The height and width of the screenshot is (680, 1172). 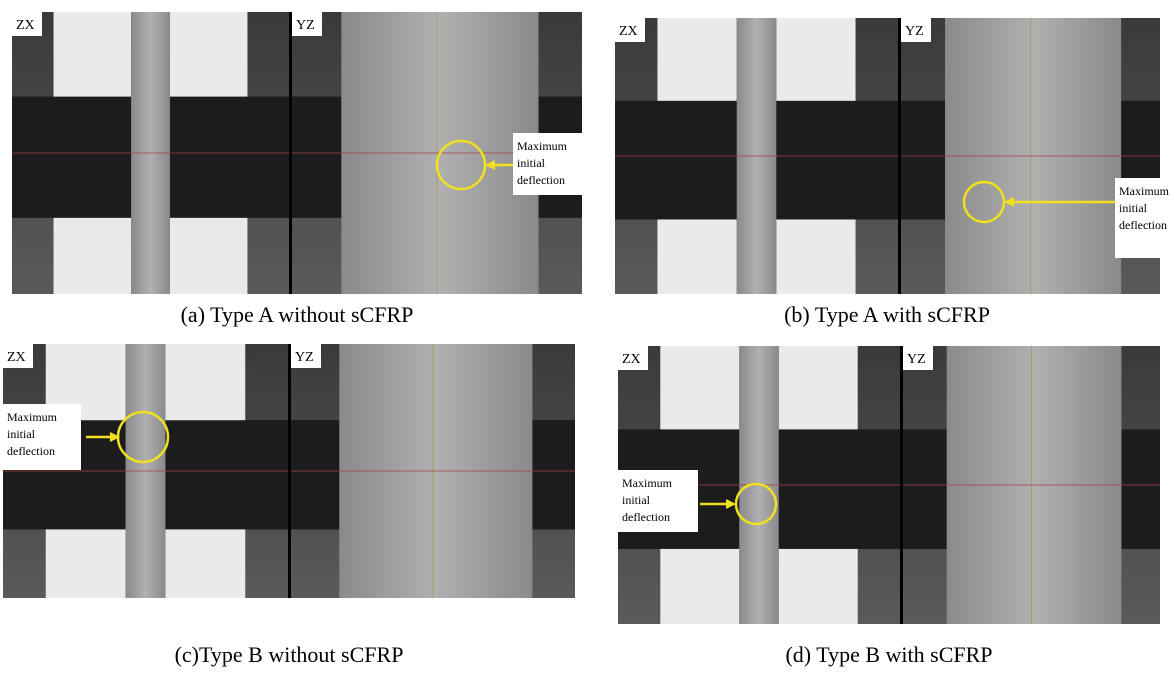 What do you see at coordinates (297, 314) in the screenshot?
I see `caption: (a) Type A without sCFRP` at bounding box center [297, 314].